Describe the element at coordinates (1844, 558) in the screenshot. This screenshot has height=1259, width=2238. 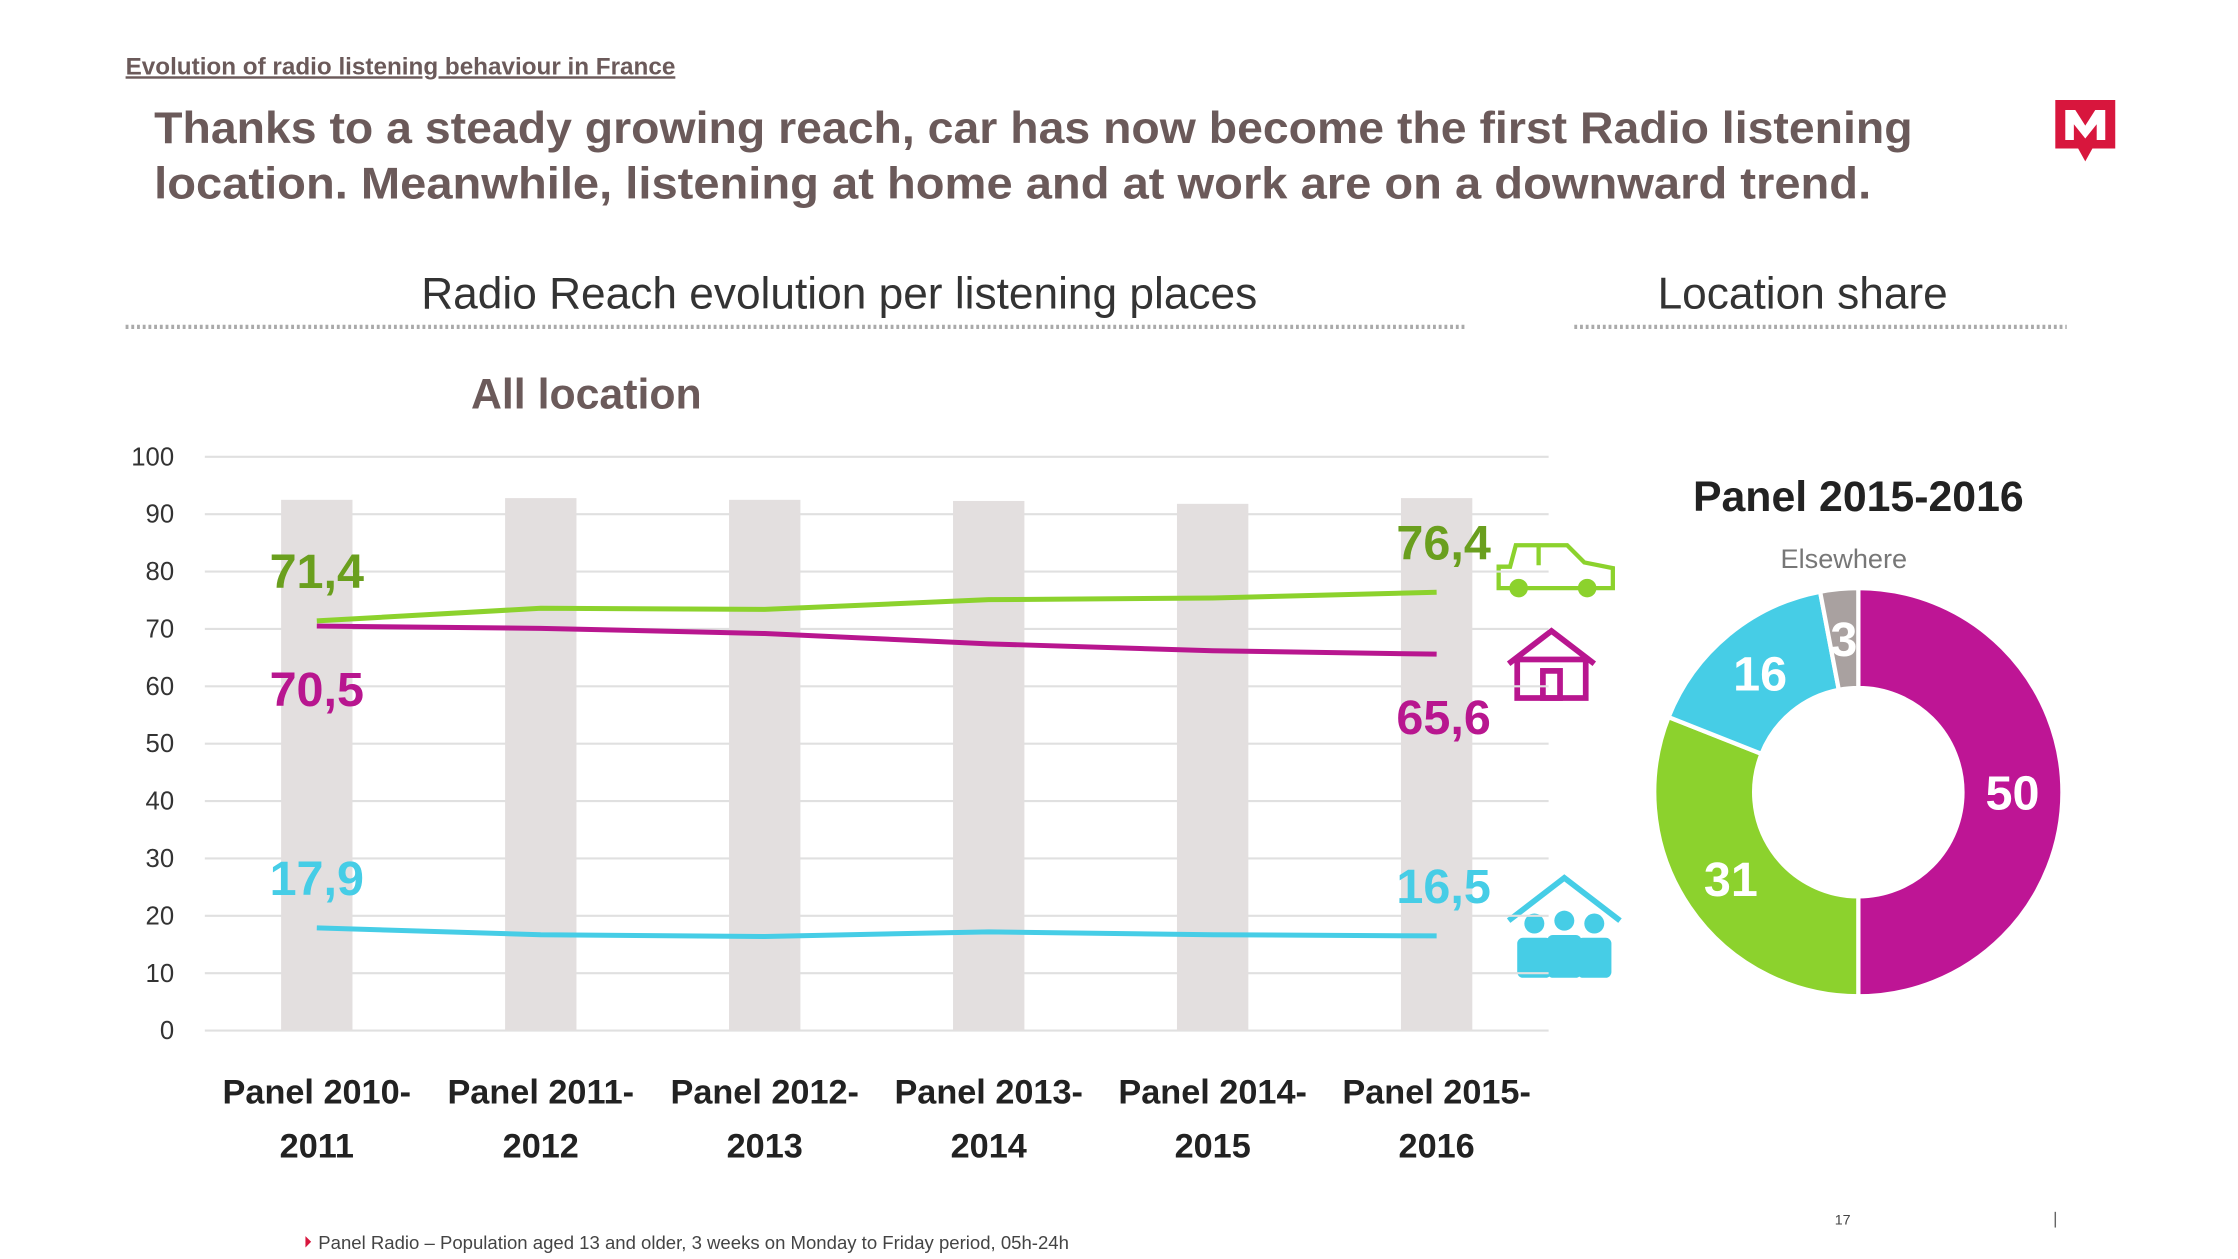
I see `slice-label: Elsewhere` at that location.